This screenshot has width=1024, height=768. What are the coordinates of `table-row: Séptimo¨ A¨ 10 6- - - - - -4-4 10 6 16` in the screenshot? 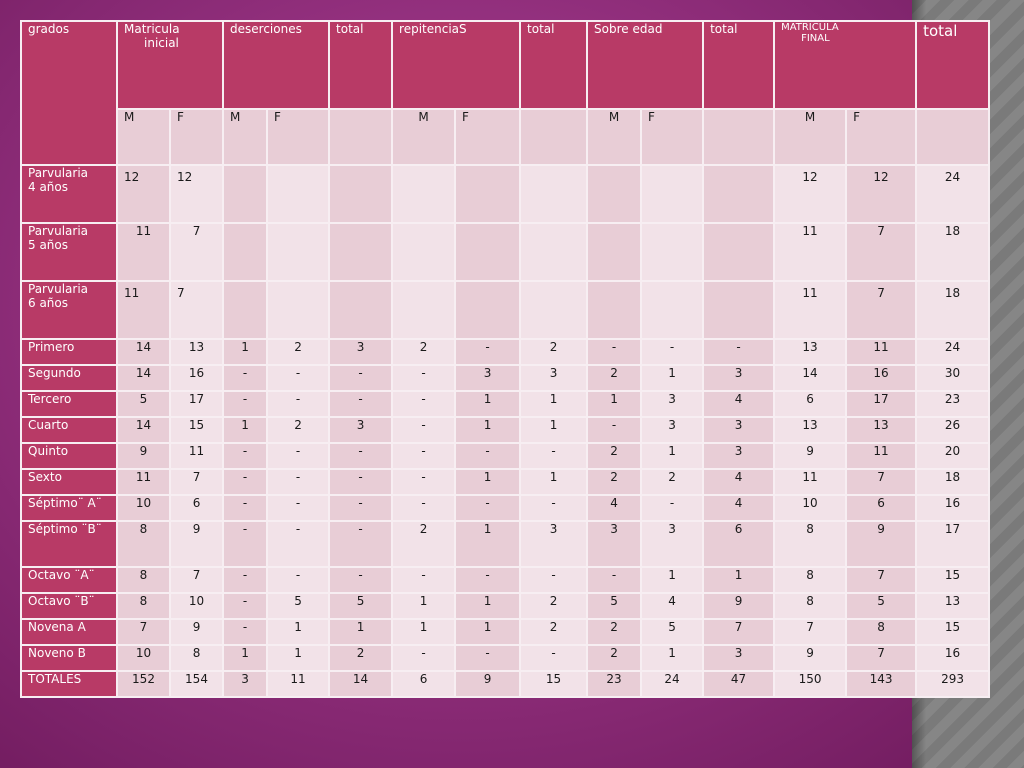 It's located at (505, 508).